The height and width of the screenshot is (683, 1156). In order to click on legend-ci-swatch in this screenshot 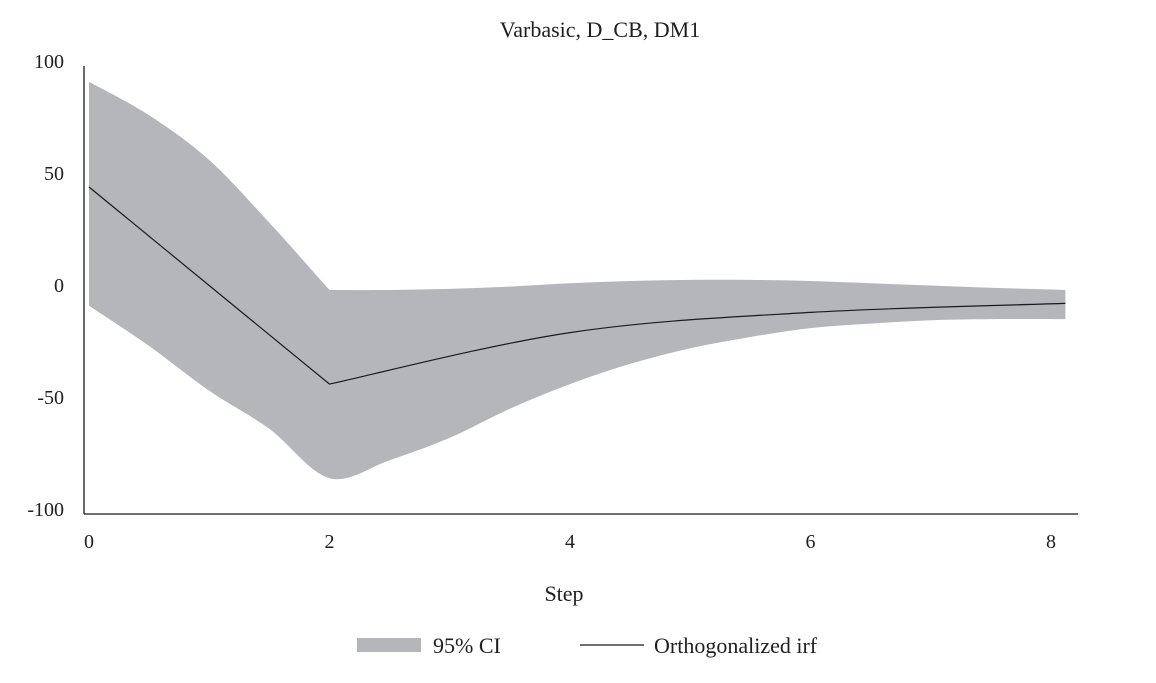, I will do `click(389, 645)`.